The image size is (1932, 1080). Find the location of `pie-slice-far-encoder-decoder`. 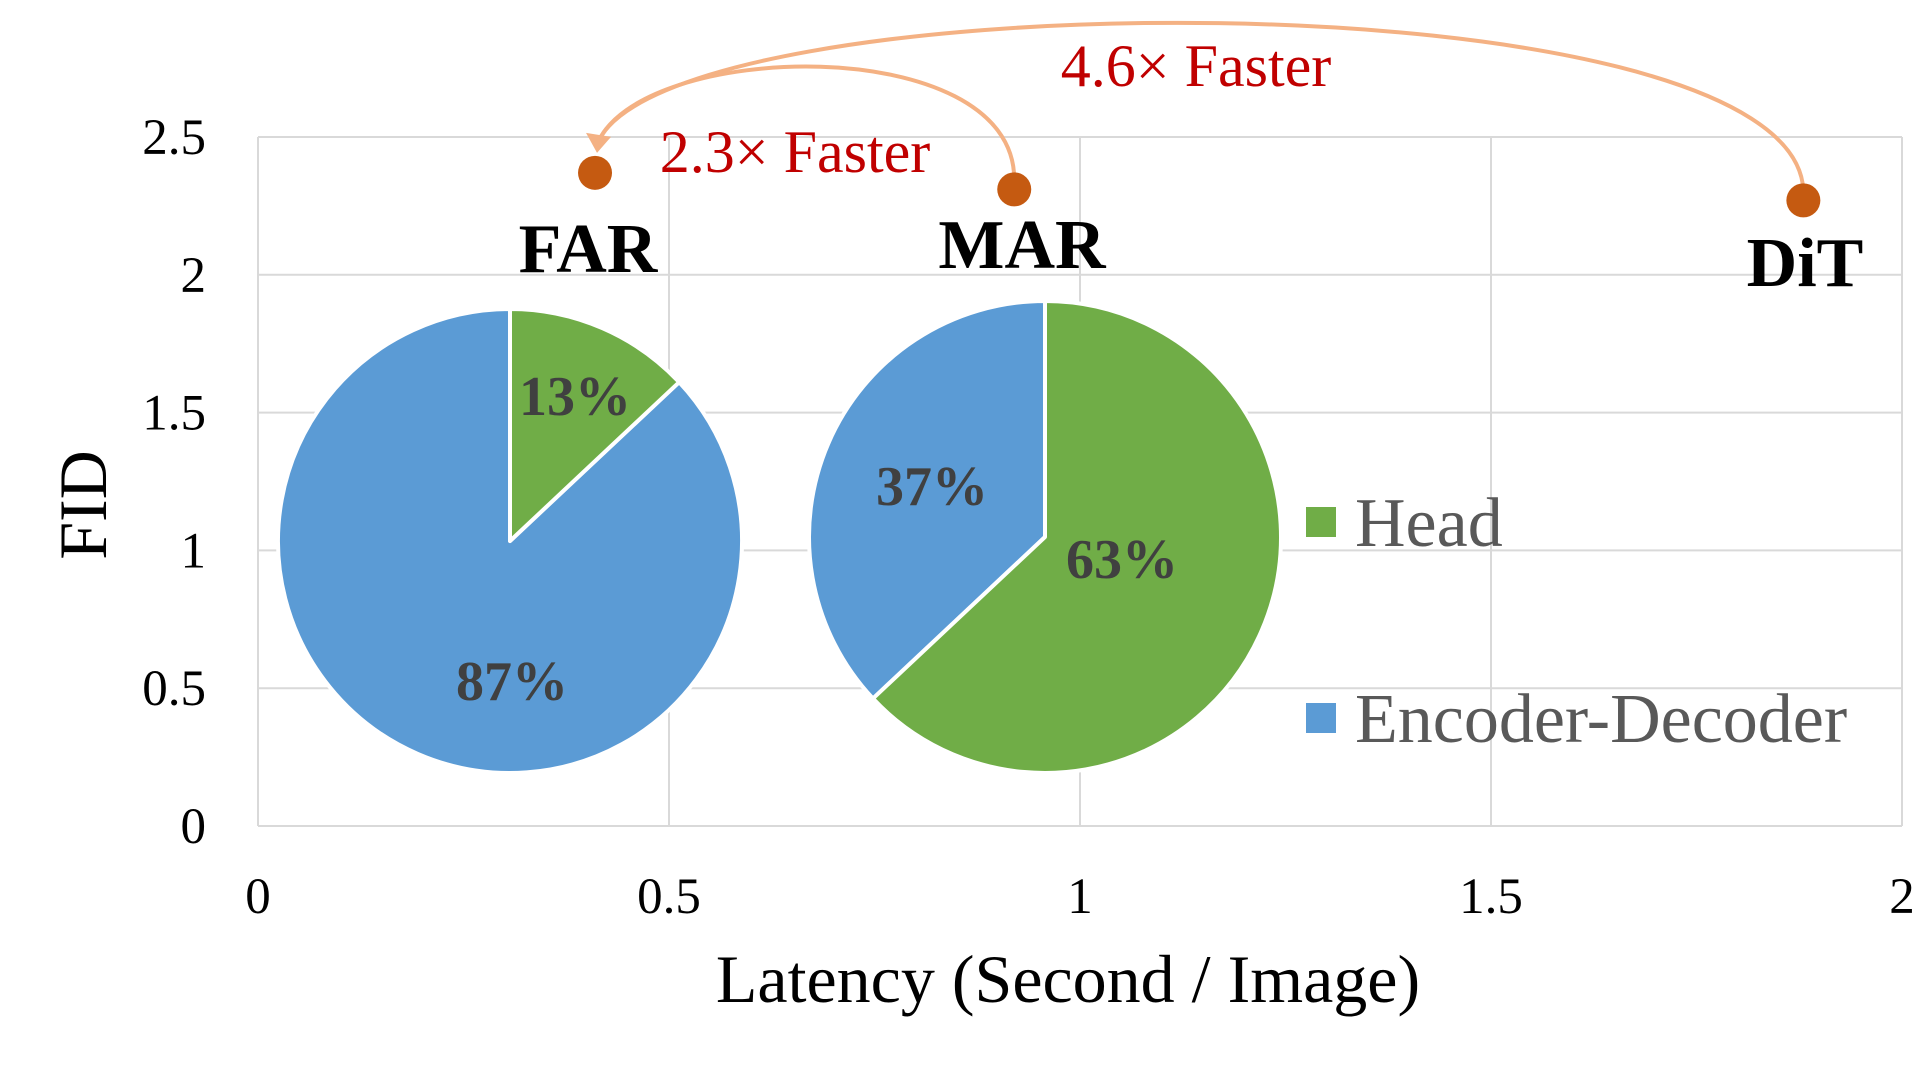

pie-slice-far-encoder-decoder is located at coordinates (510, 541).